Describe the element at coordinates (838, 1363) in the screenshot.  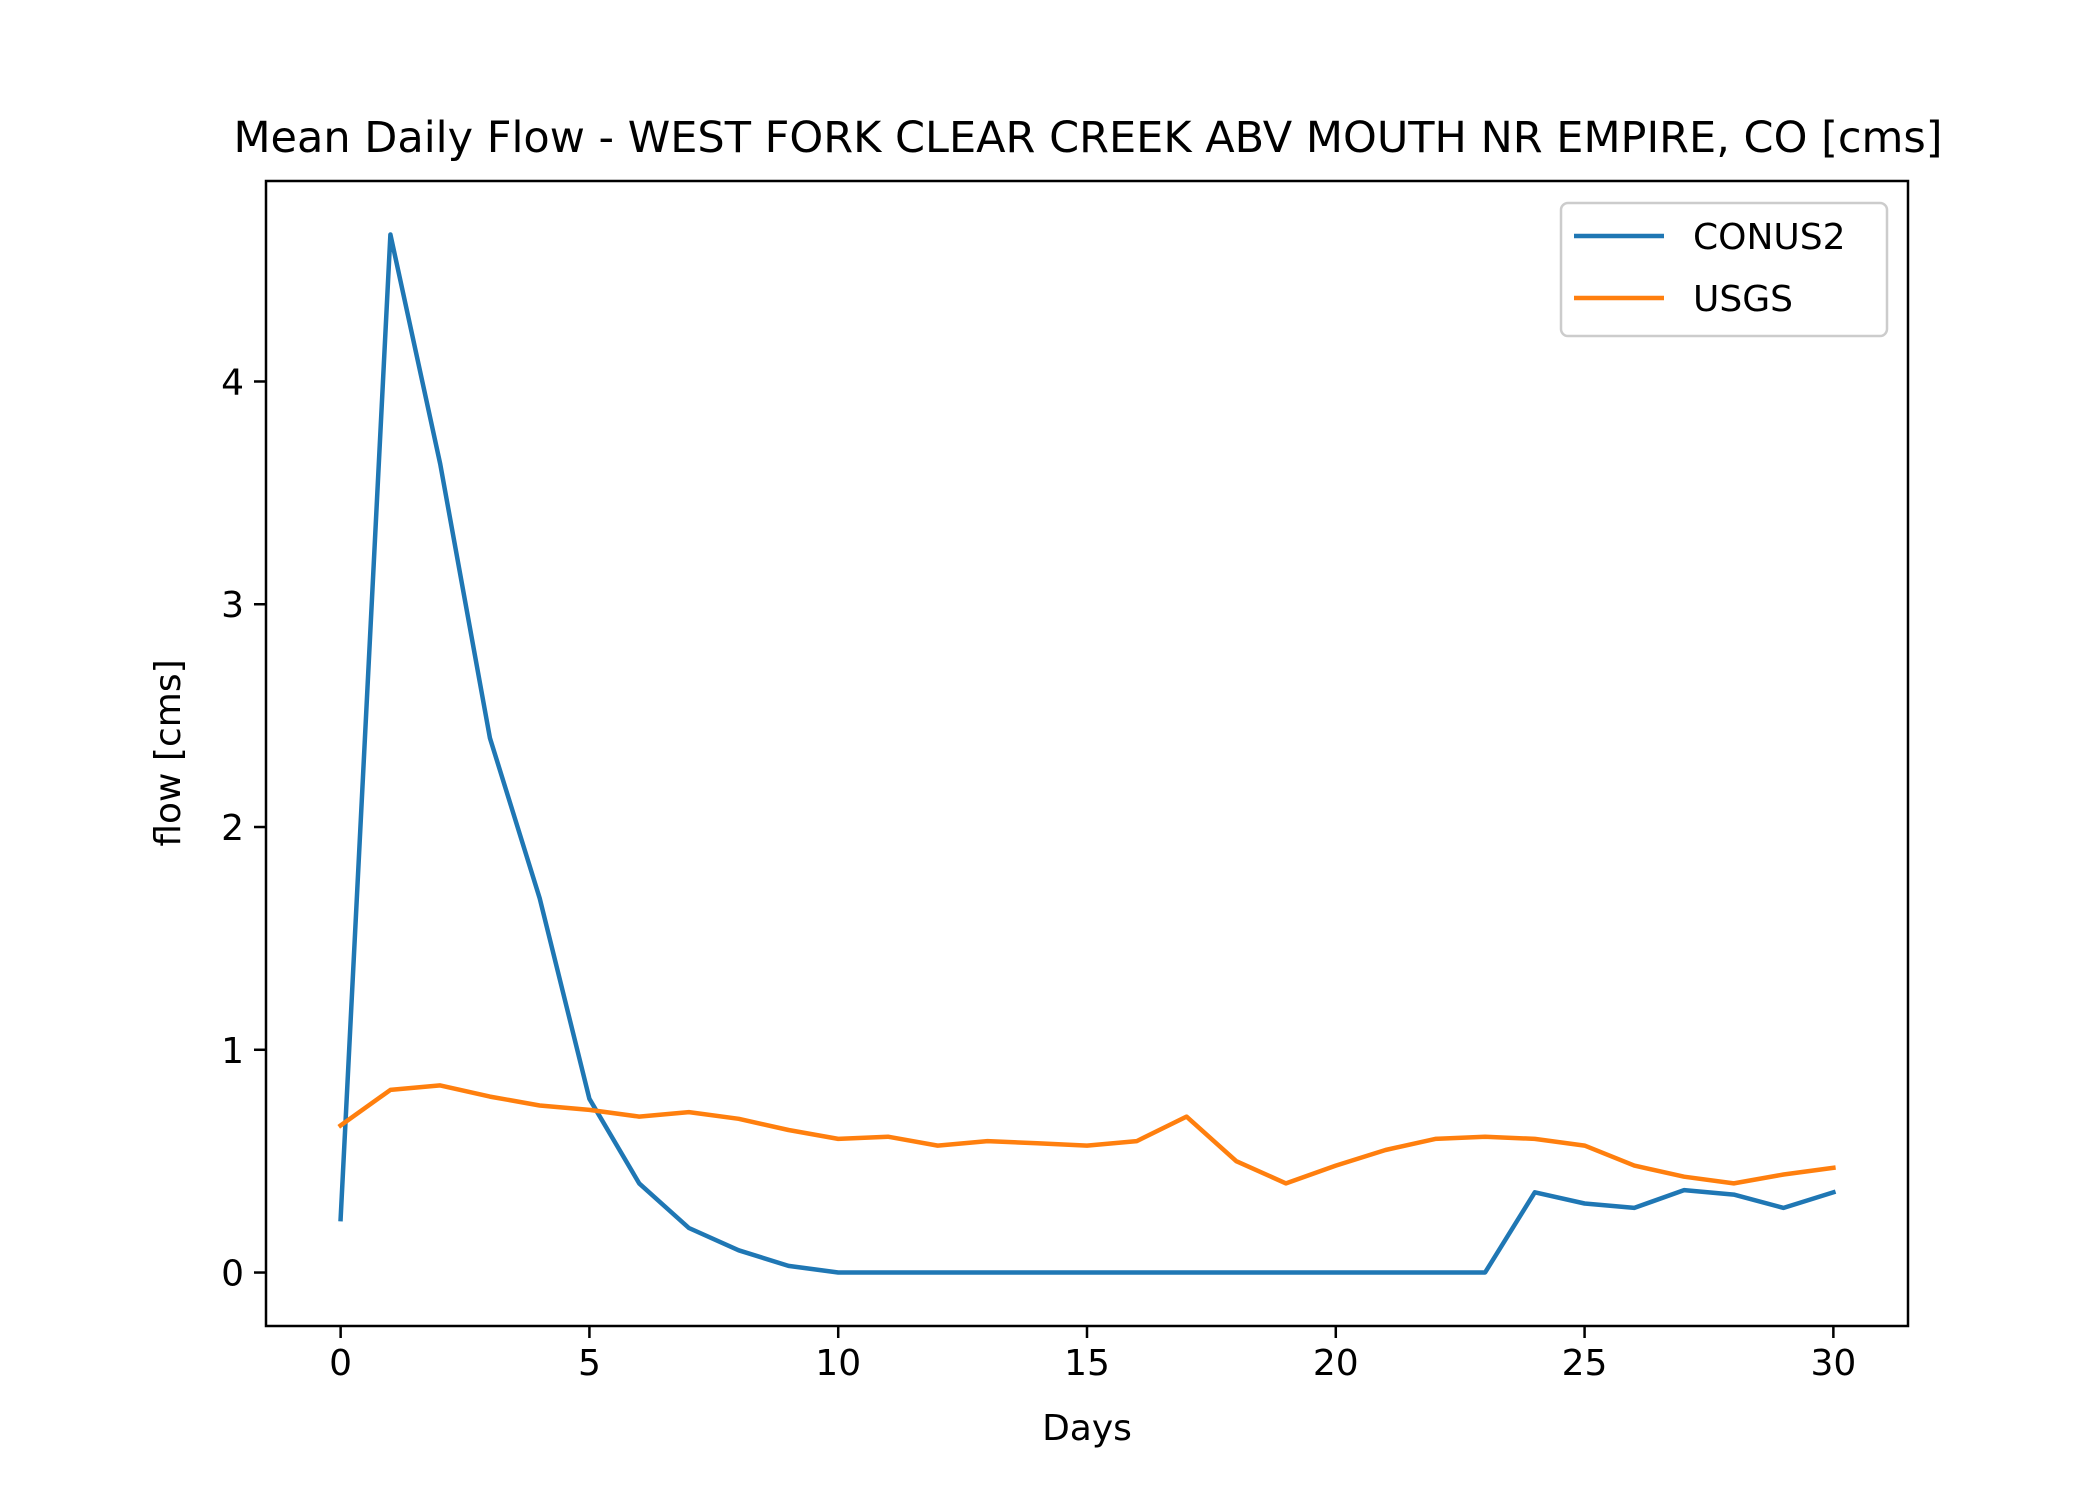
I see `x-tick-label: 10` at that location.